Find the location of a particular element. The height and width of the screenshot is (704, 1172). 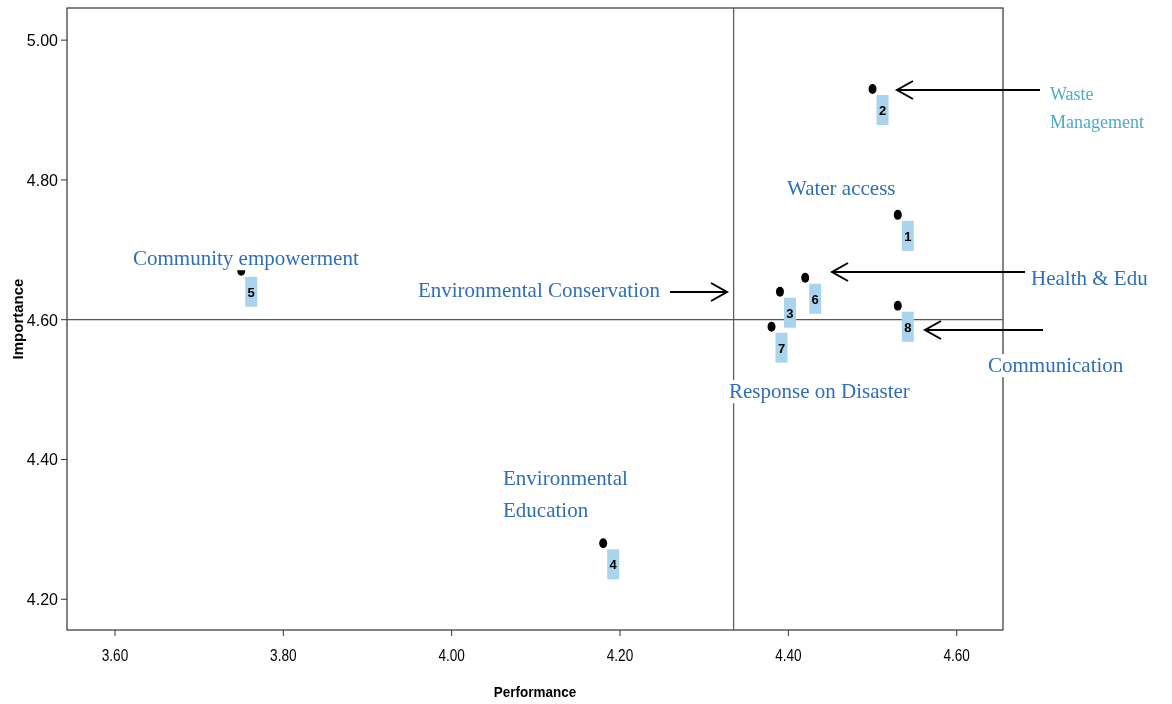

annotation: 5 is located at coordinates (251, 292).